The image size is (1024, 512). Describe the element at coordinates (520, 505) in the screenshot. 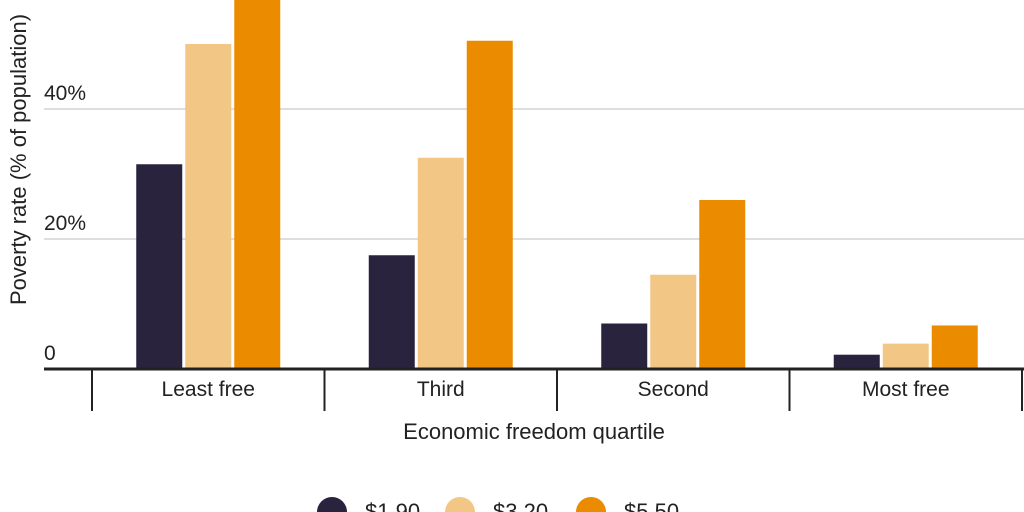

I see `legend-label: $3.20` at that location.